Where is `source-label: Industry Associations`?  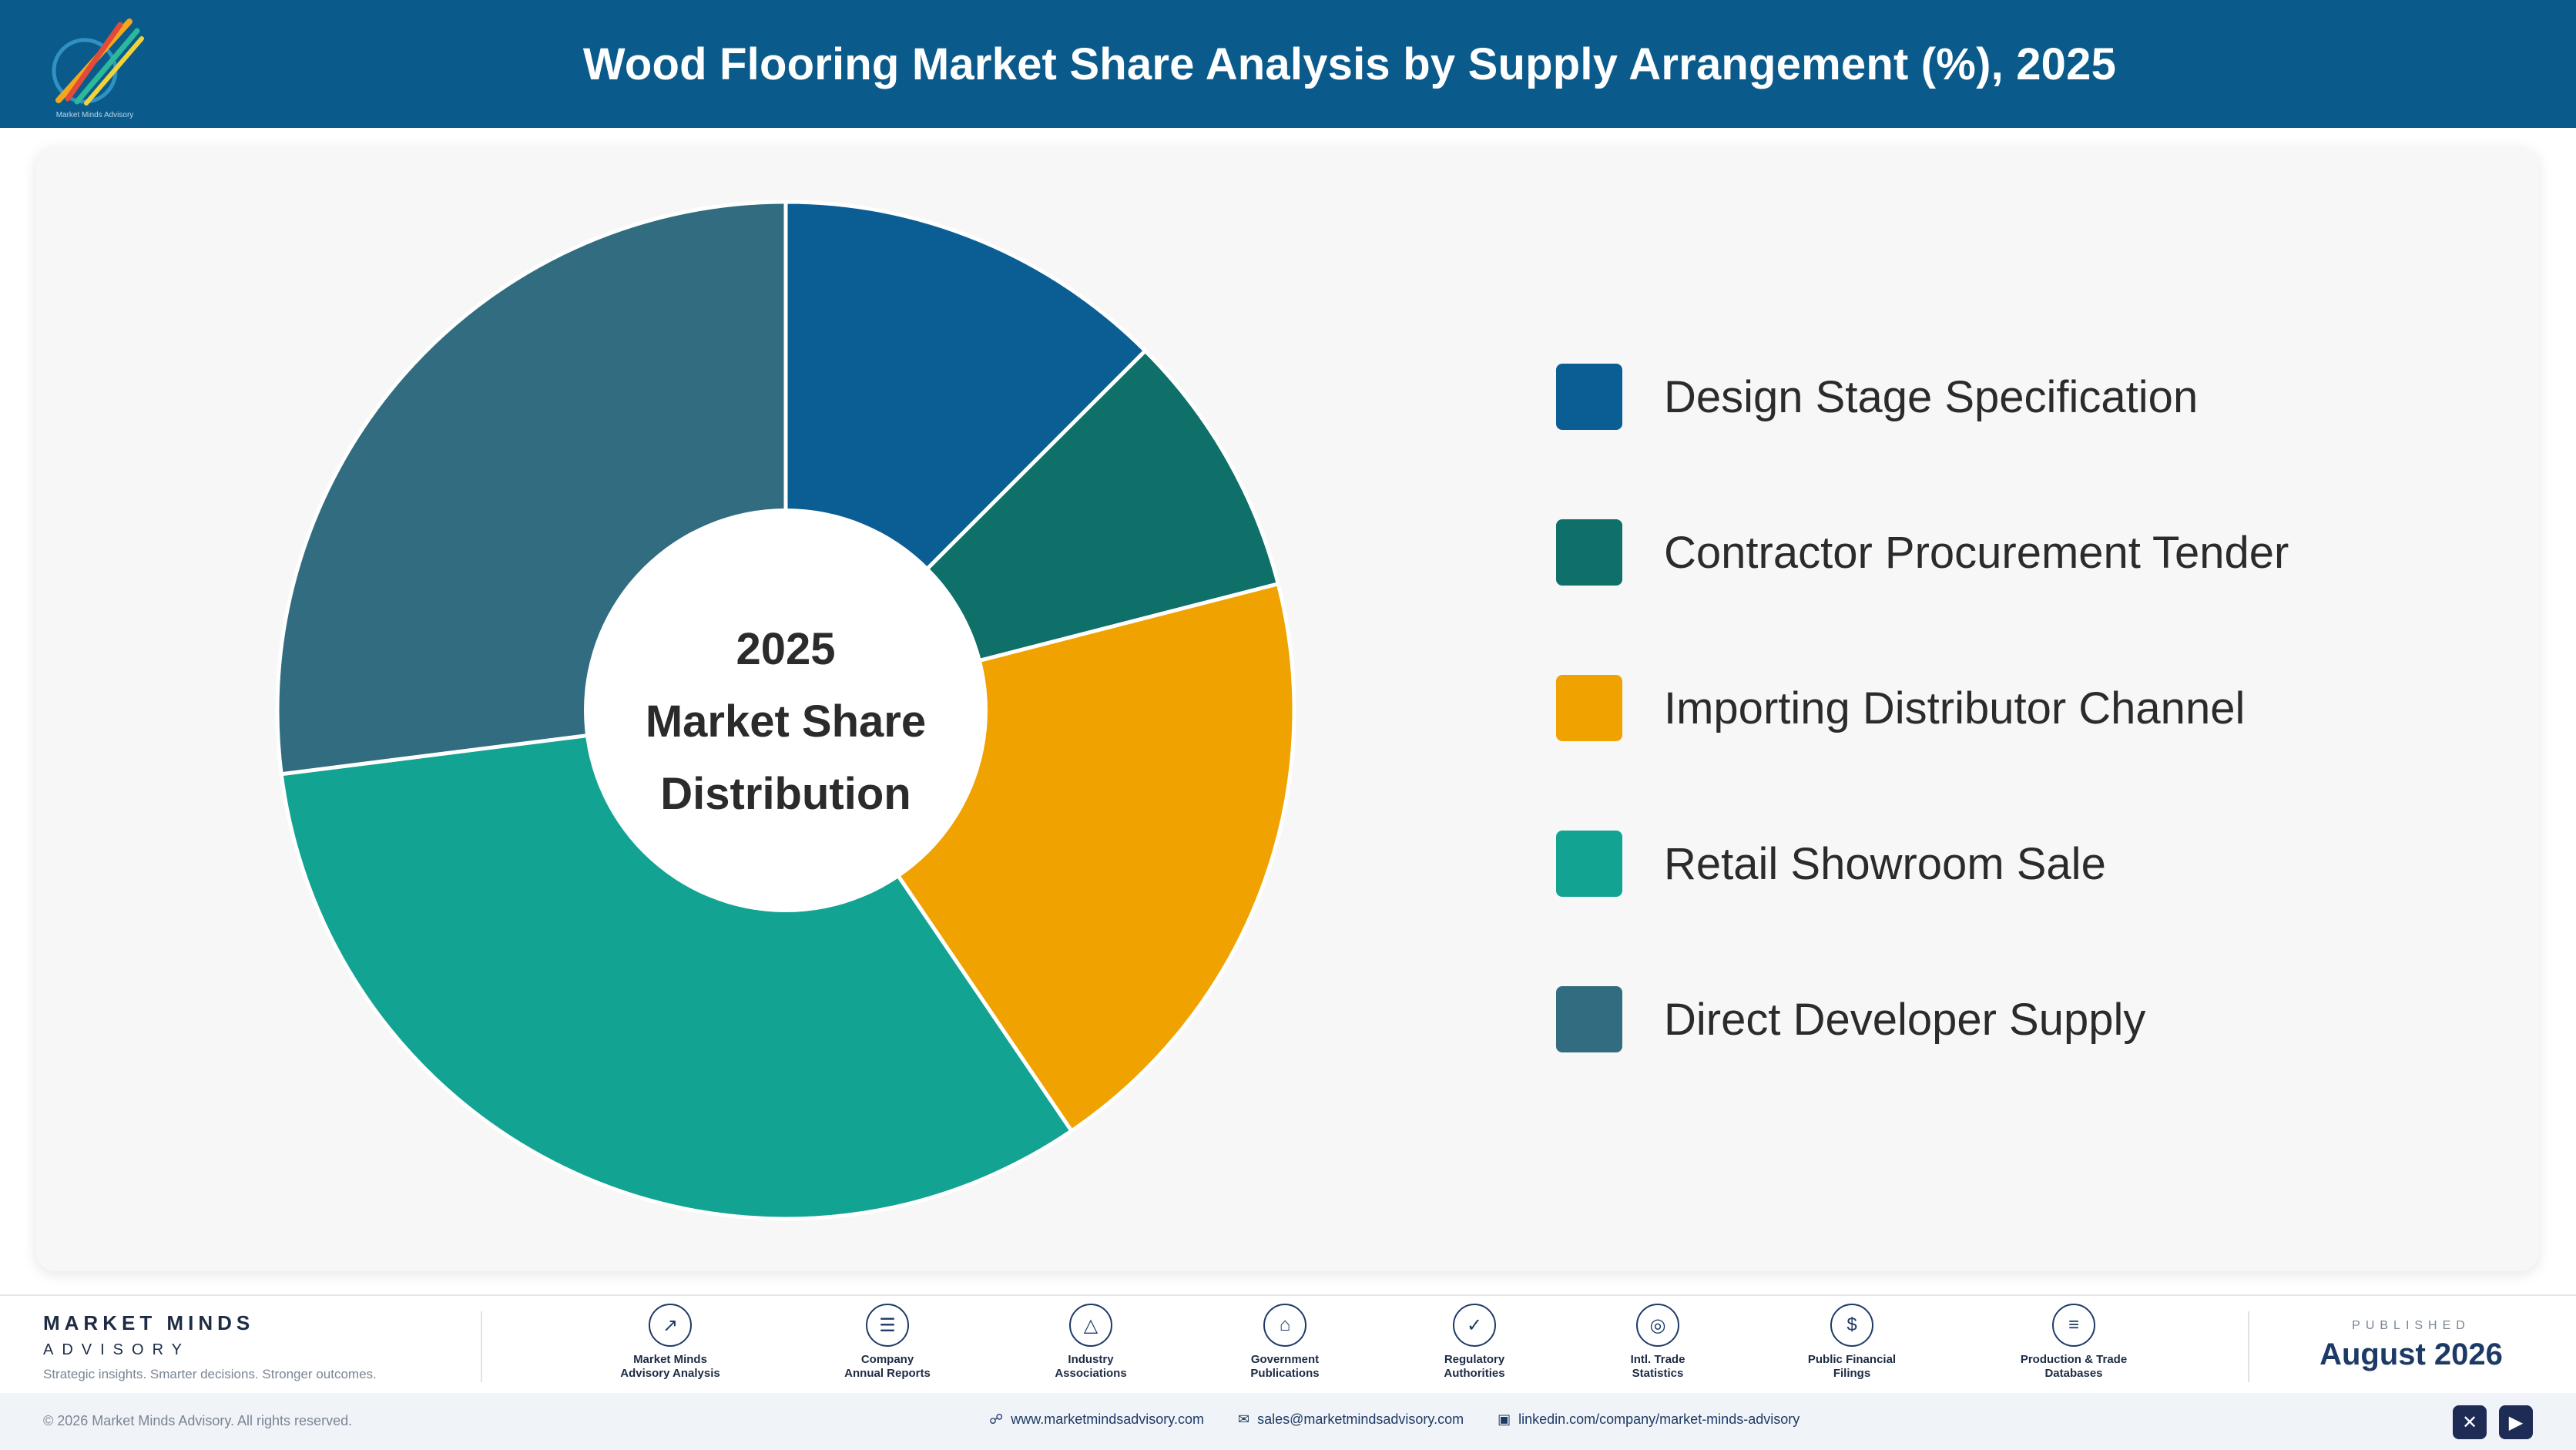 source-label: Industry Associations is located at coordinates (1091, 1367).